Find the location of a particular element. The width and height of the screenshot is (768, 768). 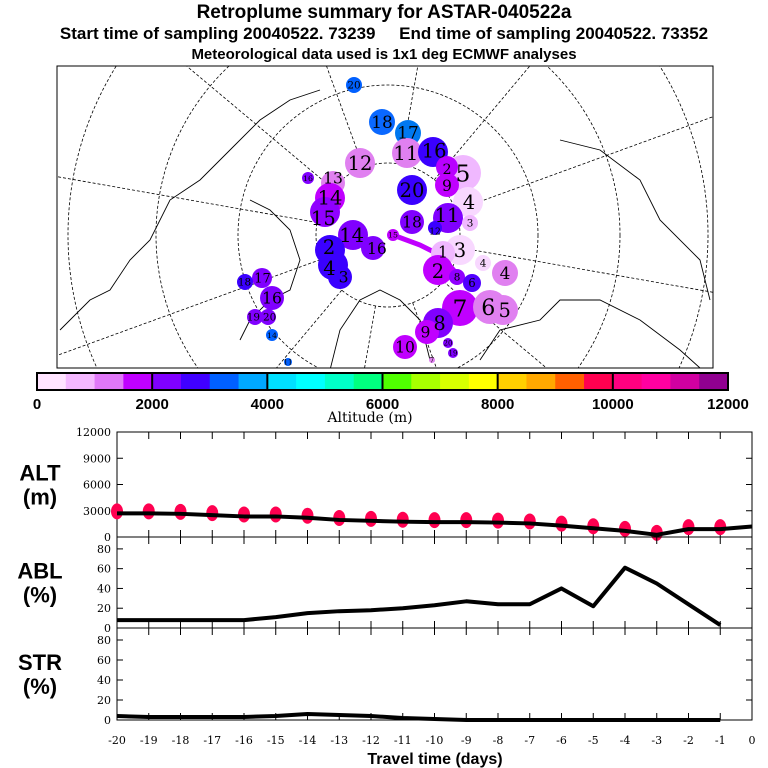

colorbar-tick: 12000 is located at coordinates (728, 404).